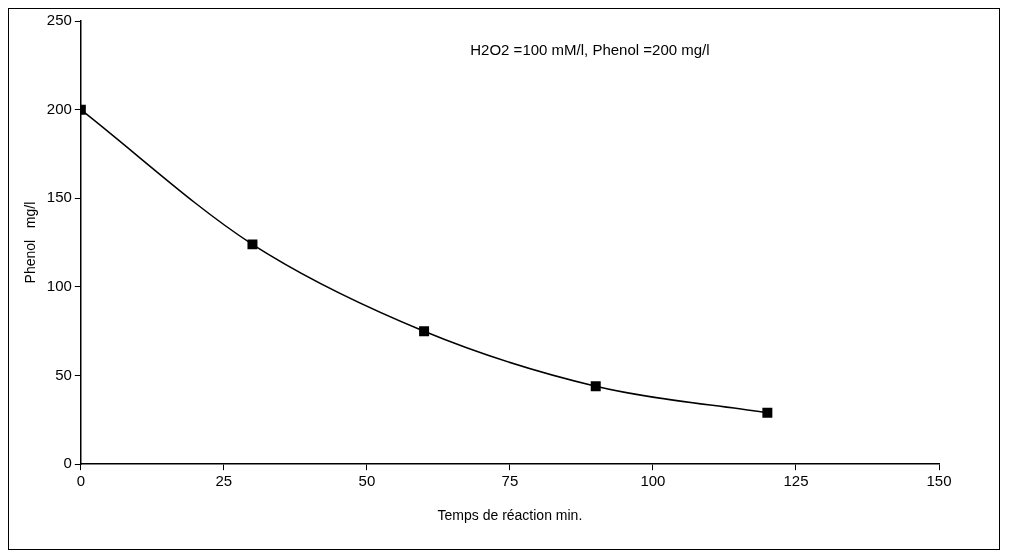  What do you see at coordinates (67, 463) in the screenshot?
I see `y-tick-label: 0` at bounding box center [67, 463].